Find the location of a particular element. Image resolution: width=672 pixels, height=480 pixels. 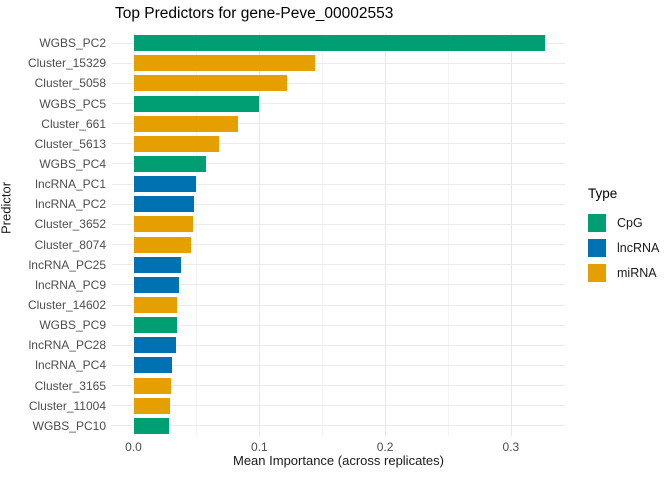

legend-entries: CpG lncRNA miRNA is located at coordinates (623, 247).